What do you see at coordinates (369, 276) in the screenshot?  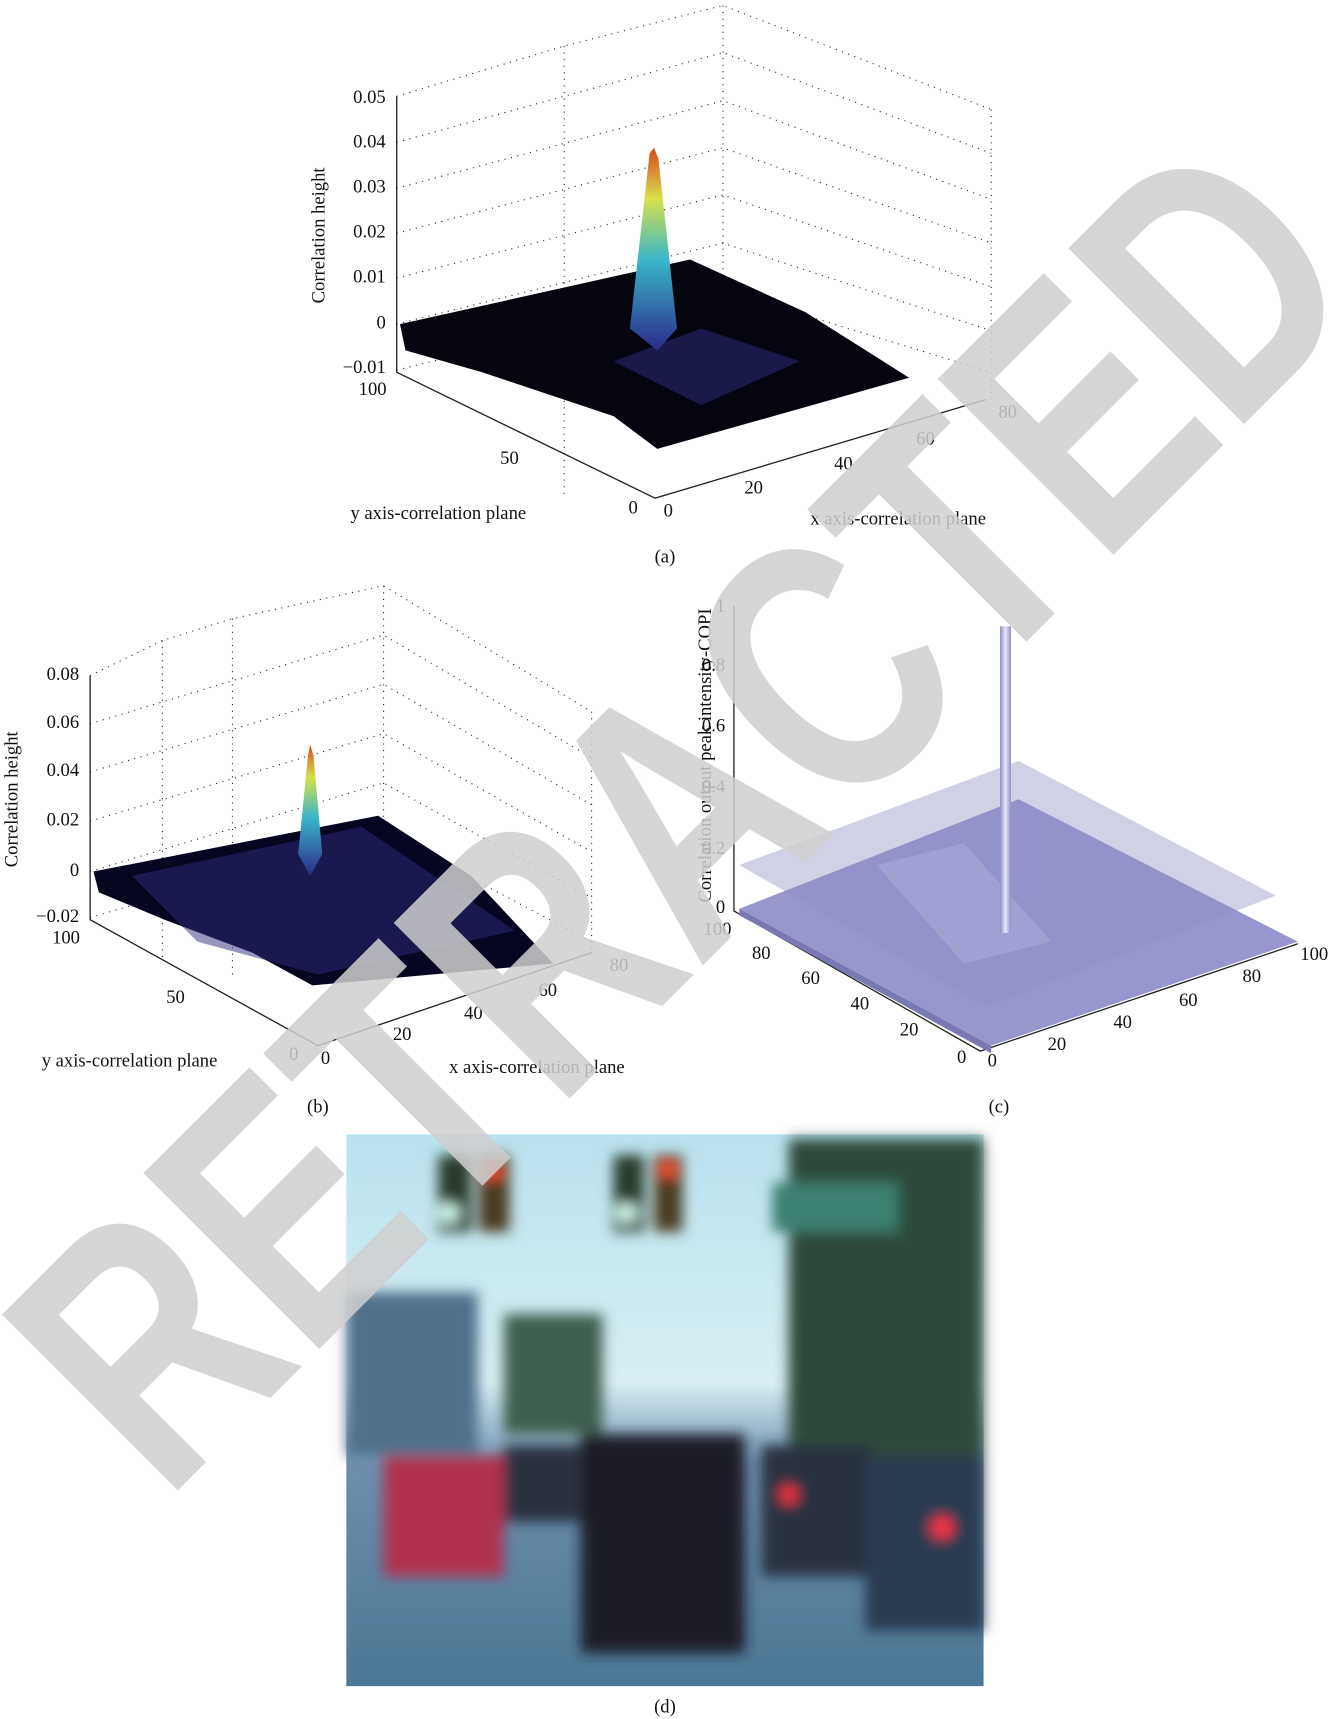 I see `z-tick-label: 0.01` at bounding box center [369, 276].